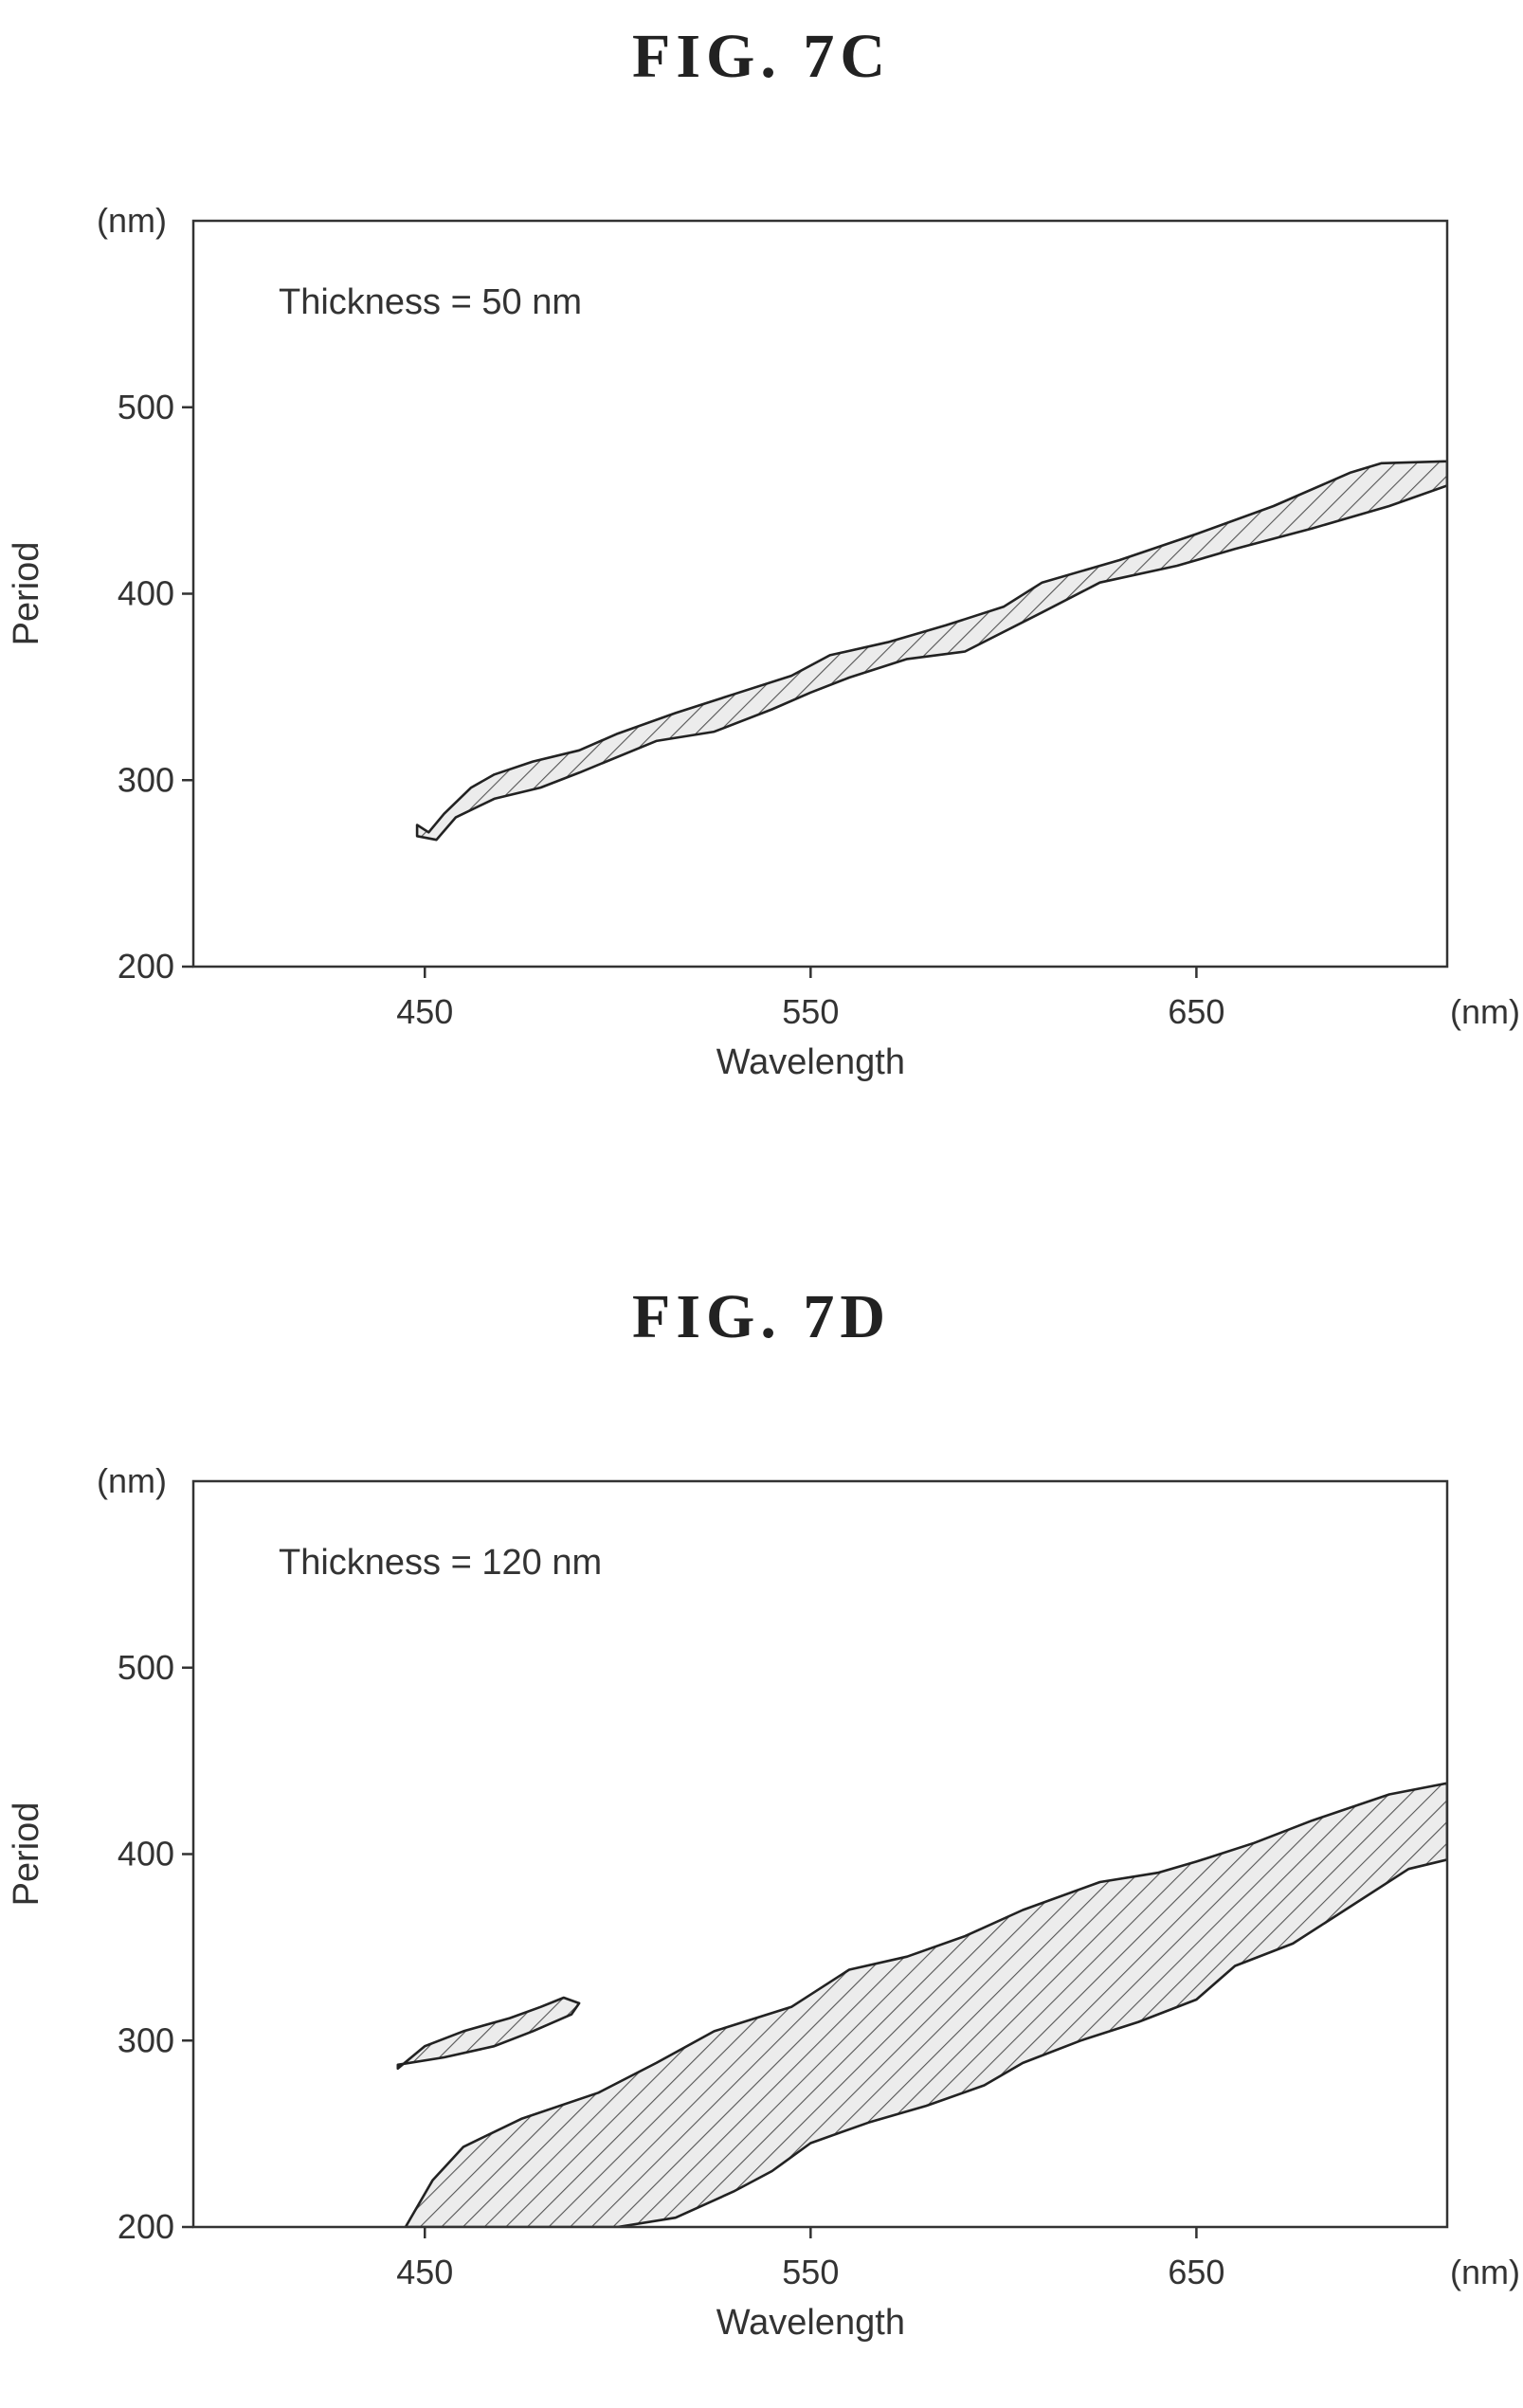 The image size is (1523, 2408). Describe the element at coordinates (431, 302) in the screenshot. I see `thickness-annotation: Thickness = 50 nm` at that location.